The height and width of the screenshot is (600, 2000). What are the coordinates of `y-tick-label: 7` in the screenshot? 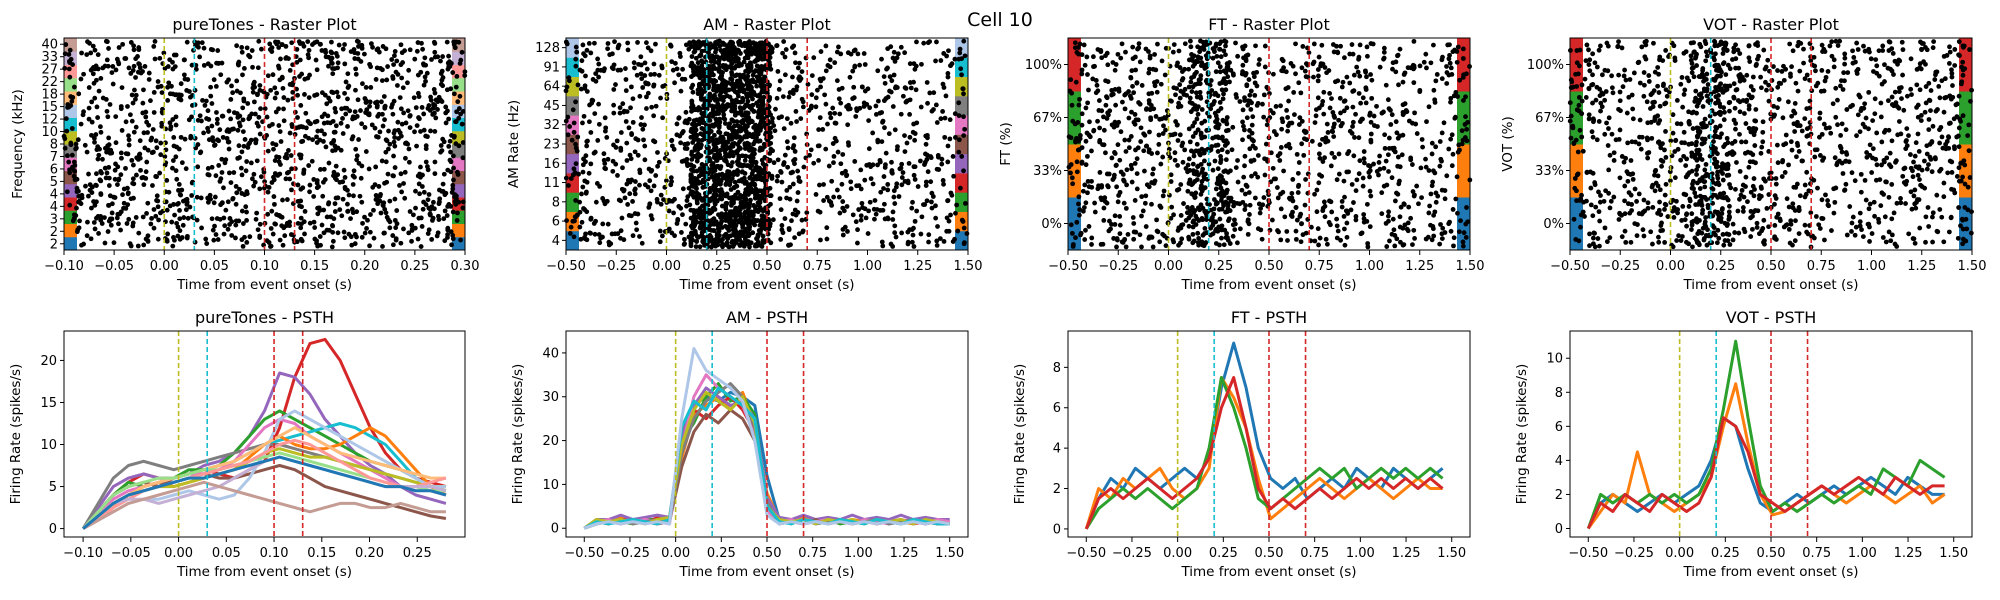 It's located at (54, 157).